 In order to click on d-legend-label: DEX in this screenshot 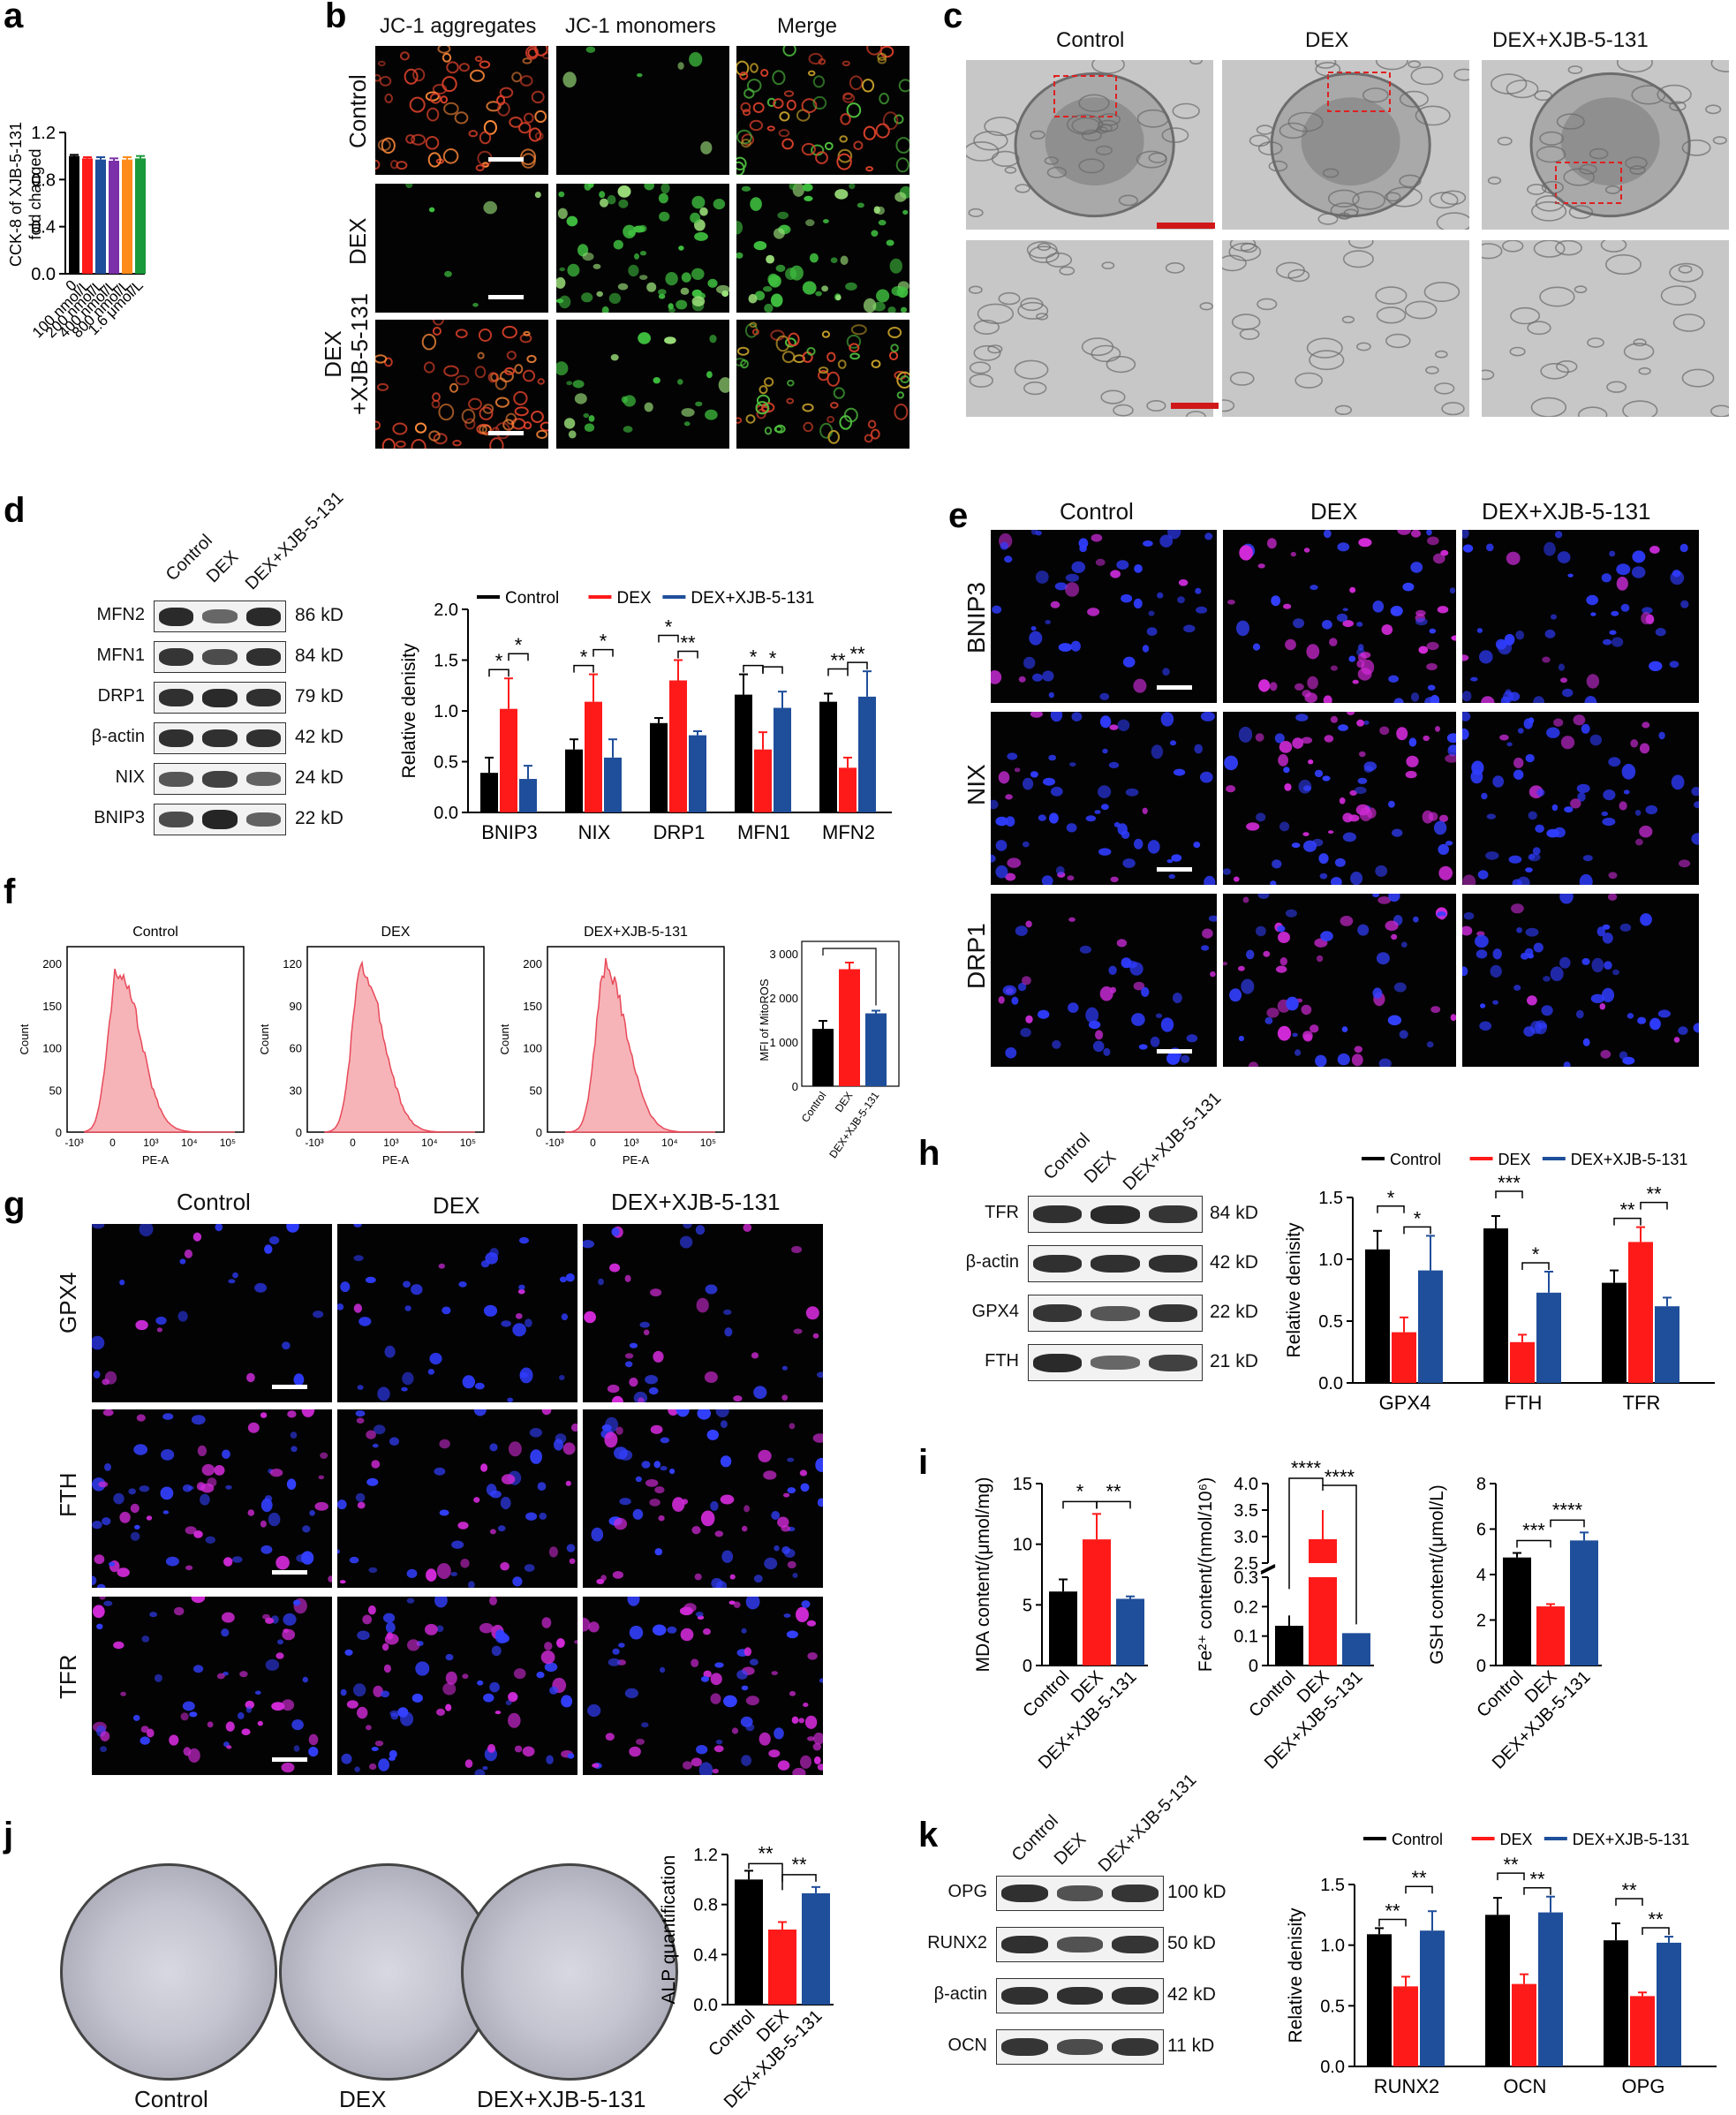, I will do `click(634, 598)`.